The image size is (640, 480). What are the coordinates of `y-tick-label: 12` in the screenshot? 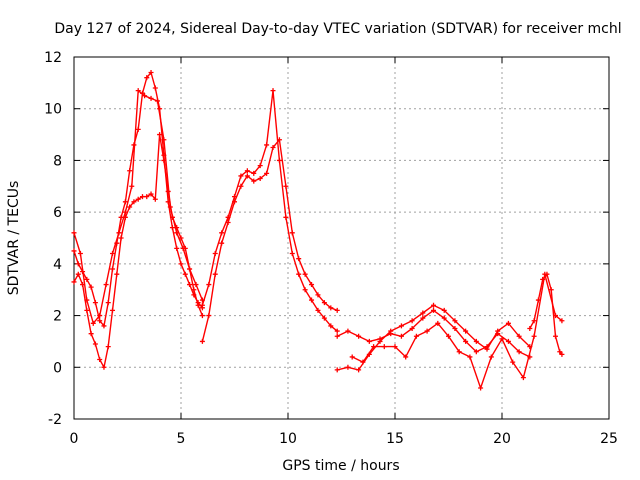 It's located at (53, 58).